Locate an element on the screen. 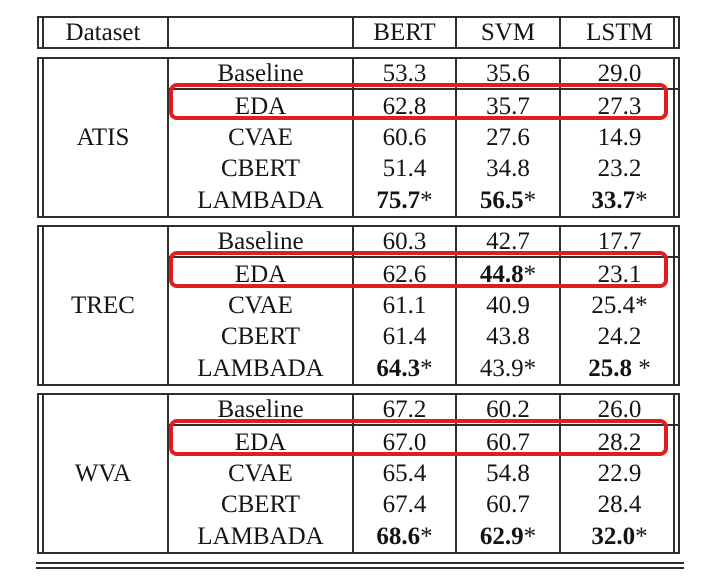 This screenshot has height=585, width=704. value-text: 28.4 is located at coordinates (619, 505).